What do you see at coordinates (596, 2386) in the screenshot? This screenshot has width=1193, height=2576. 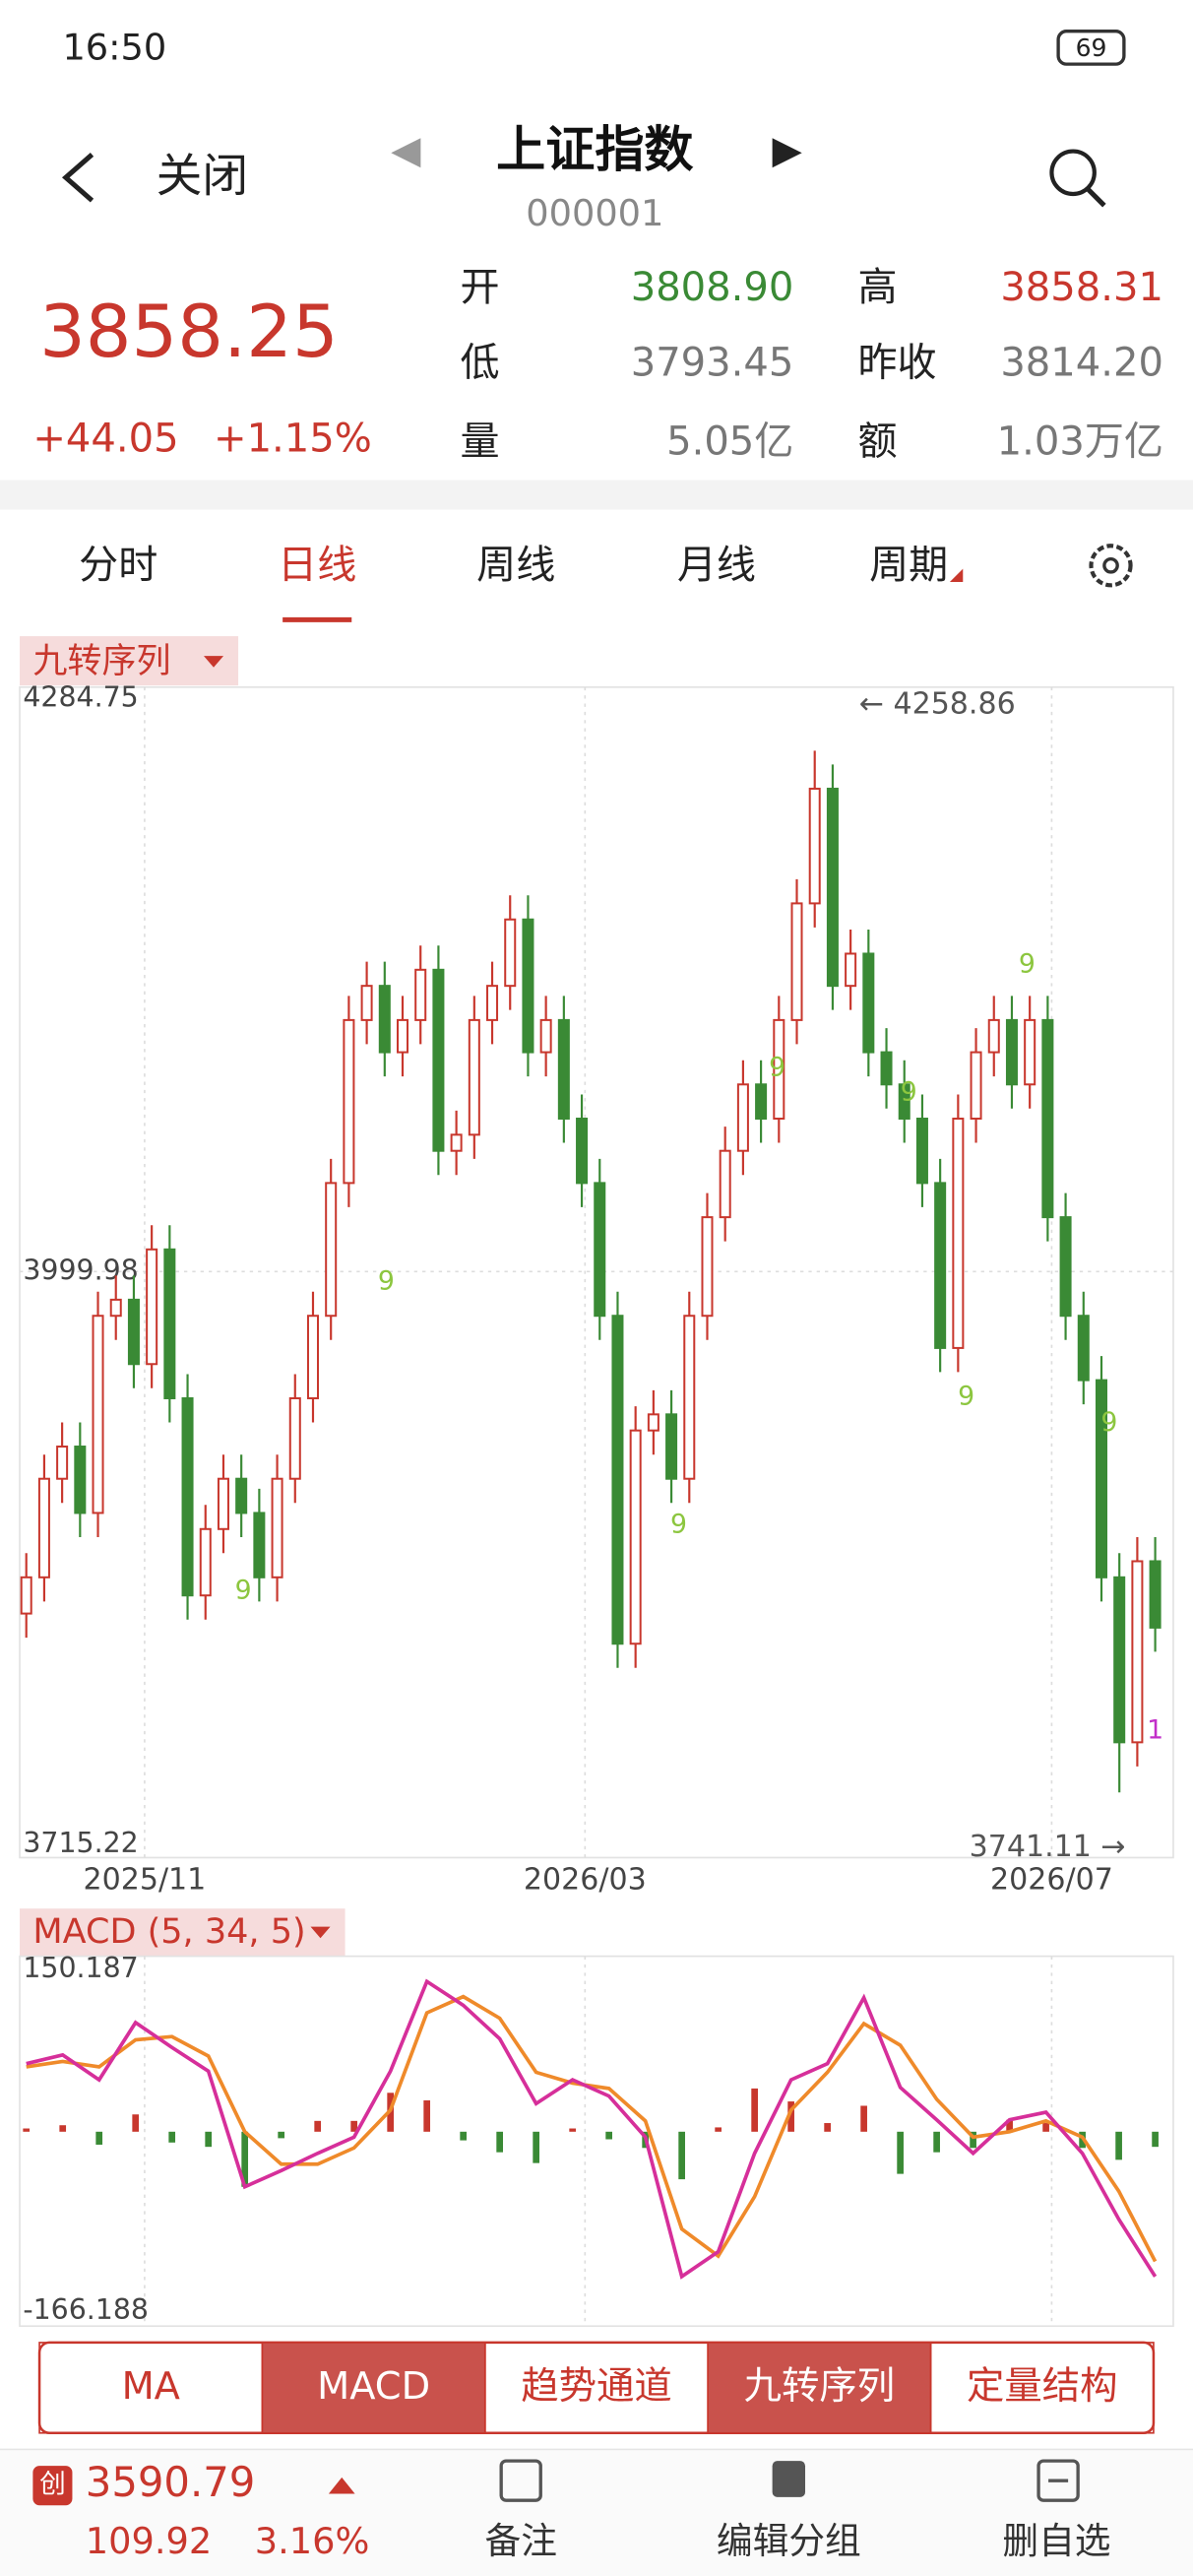 I see `indicator-button-label: 趋势通道` at bounding box center [596, 2386].